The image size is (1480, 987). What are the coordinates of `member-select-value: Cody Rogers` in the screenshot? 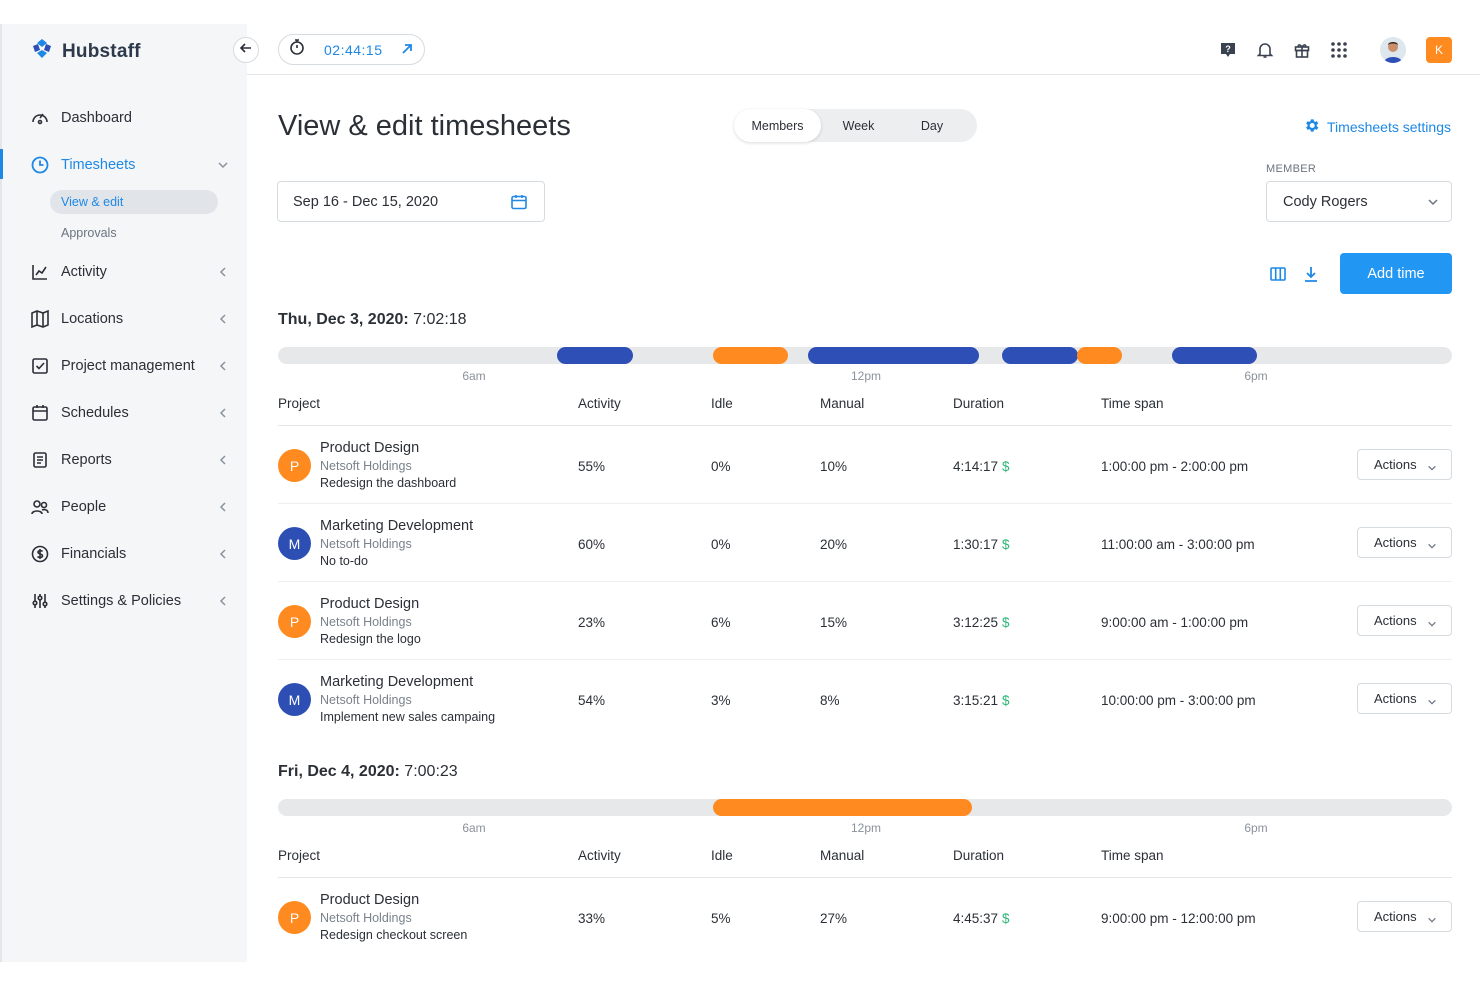 It's located at (1325, 201).